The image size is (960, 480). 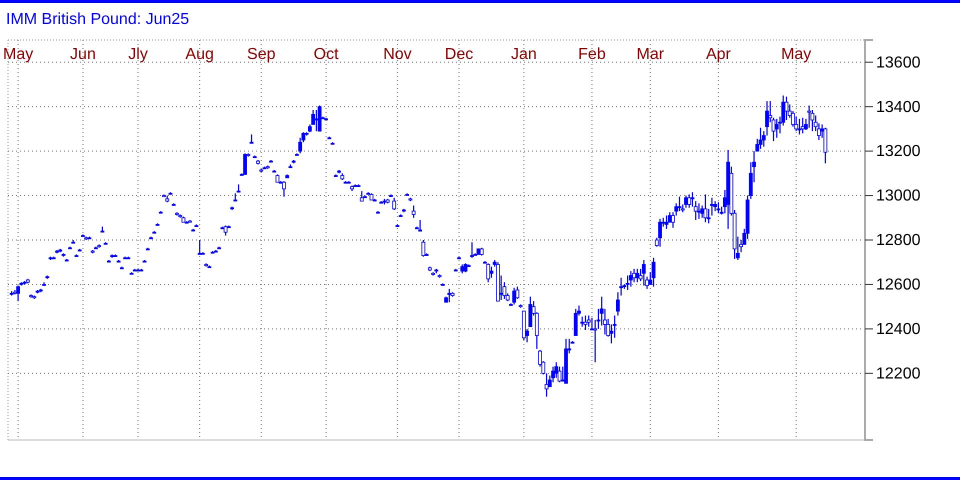 I want to click on y-tick-label: 13600, so click(x=898, y=63).